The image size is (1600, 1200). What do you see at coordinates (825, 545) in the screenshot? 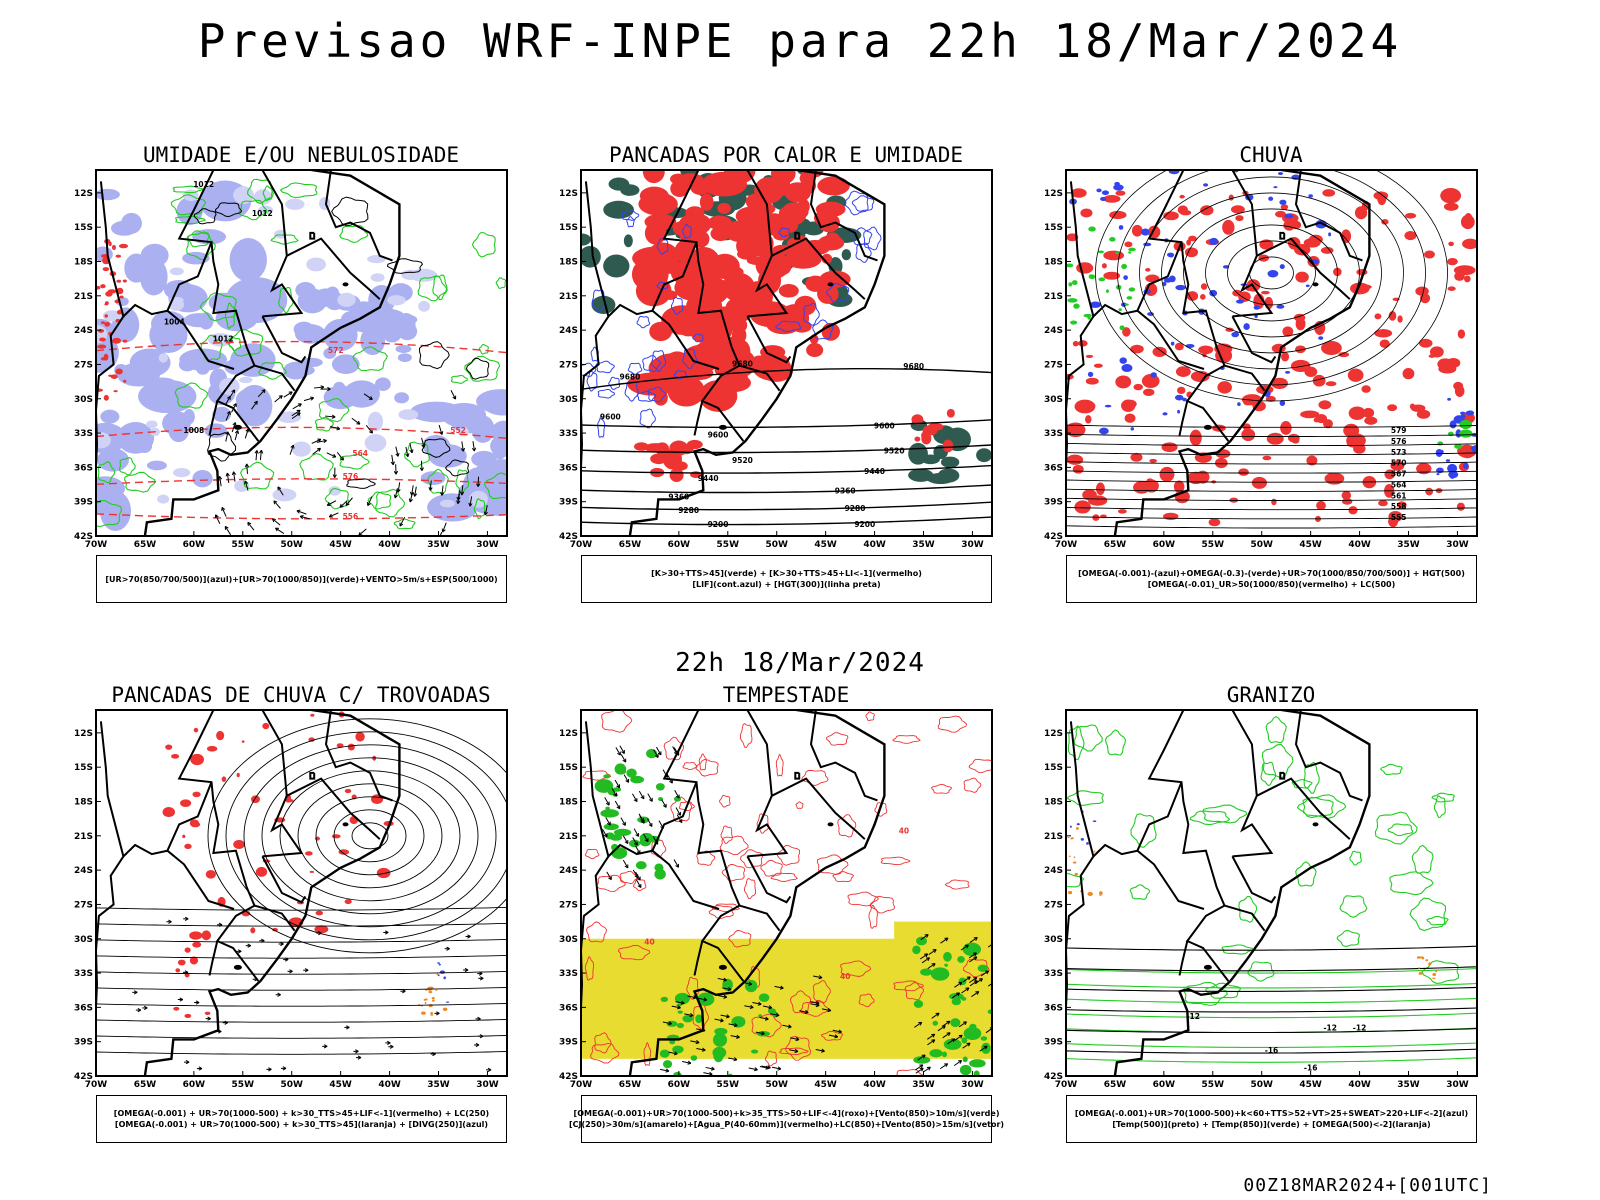
I see `lon-tick-label: 45W` at bounding box center [825, 545].